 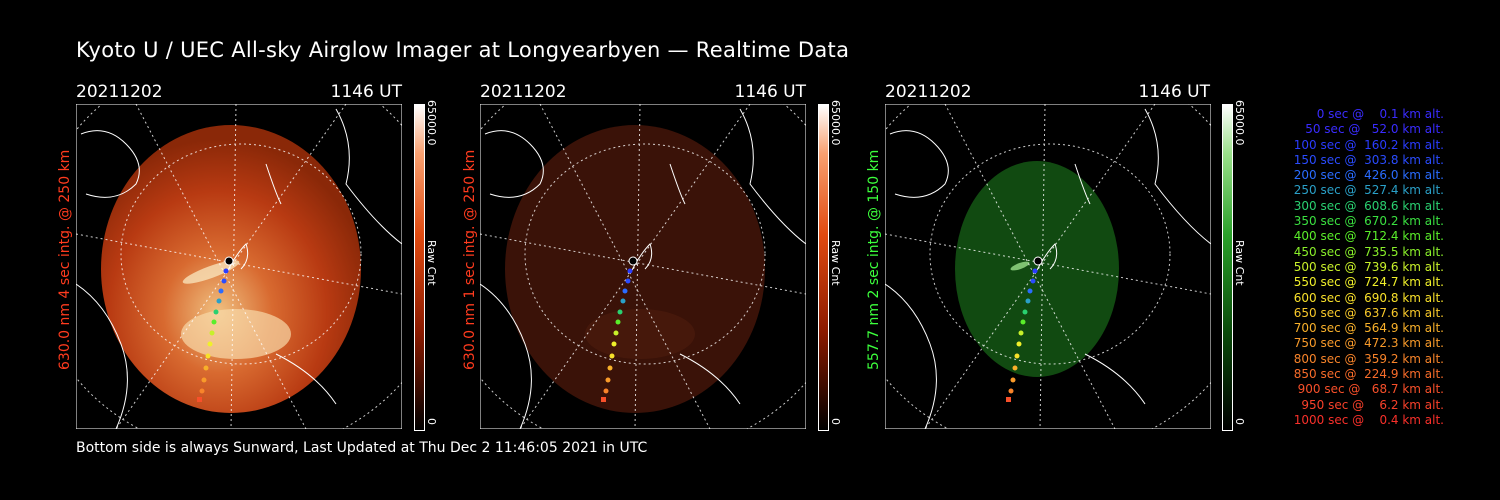 I want to click on legend-row: 450 sec @ 735.5 km alt., so click(x=1368, y=251).